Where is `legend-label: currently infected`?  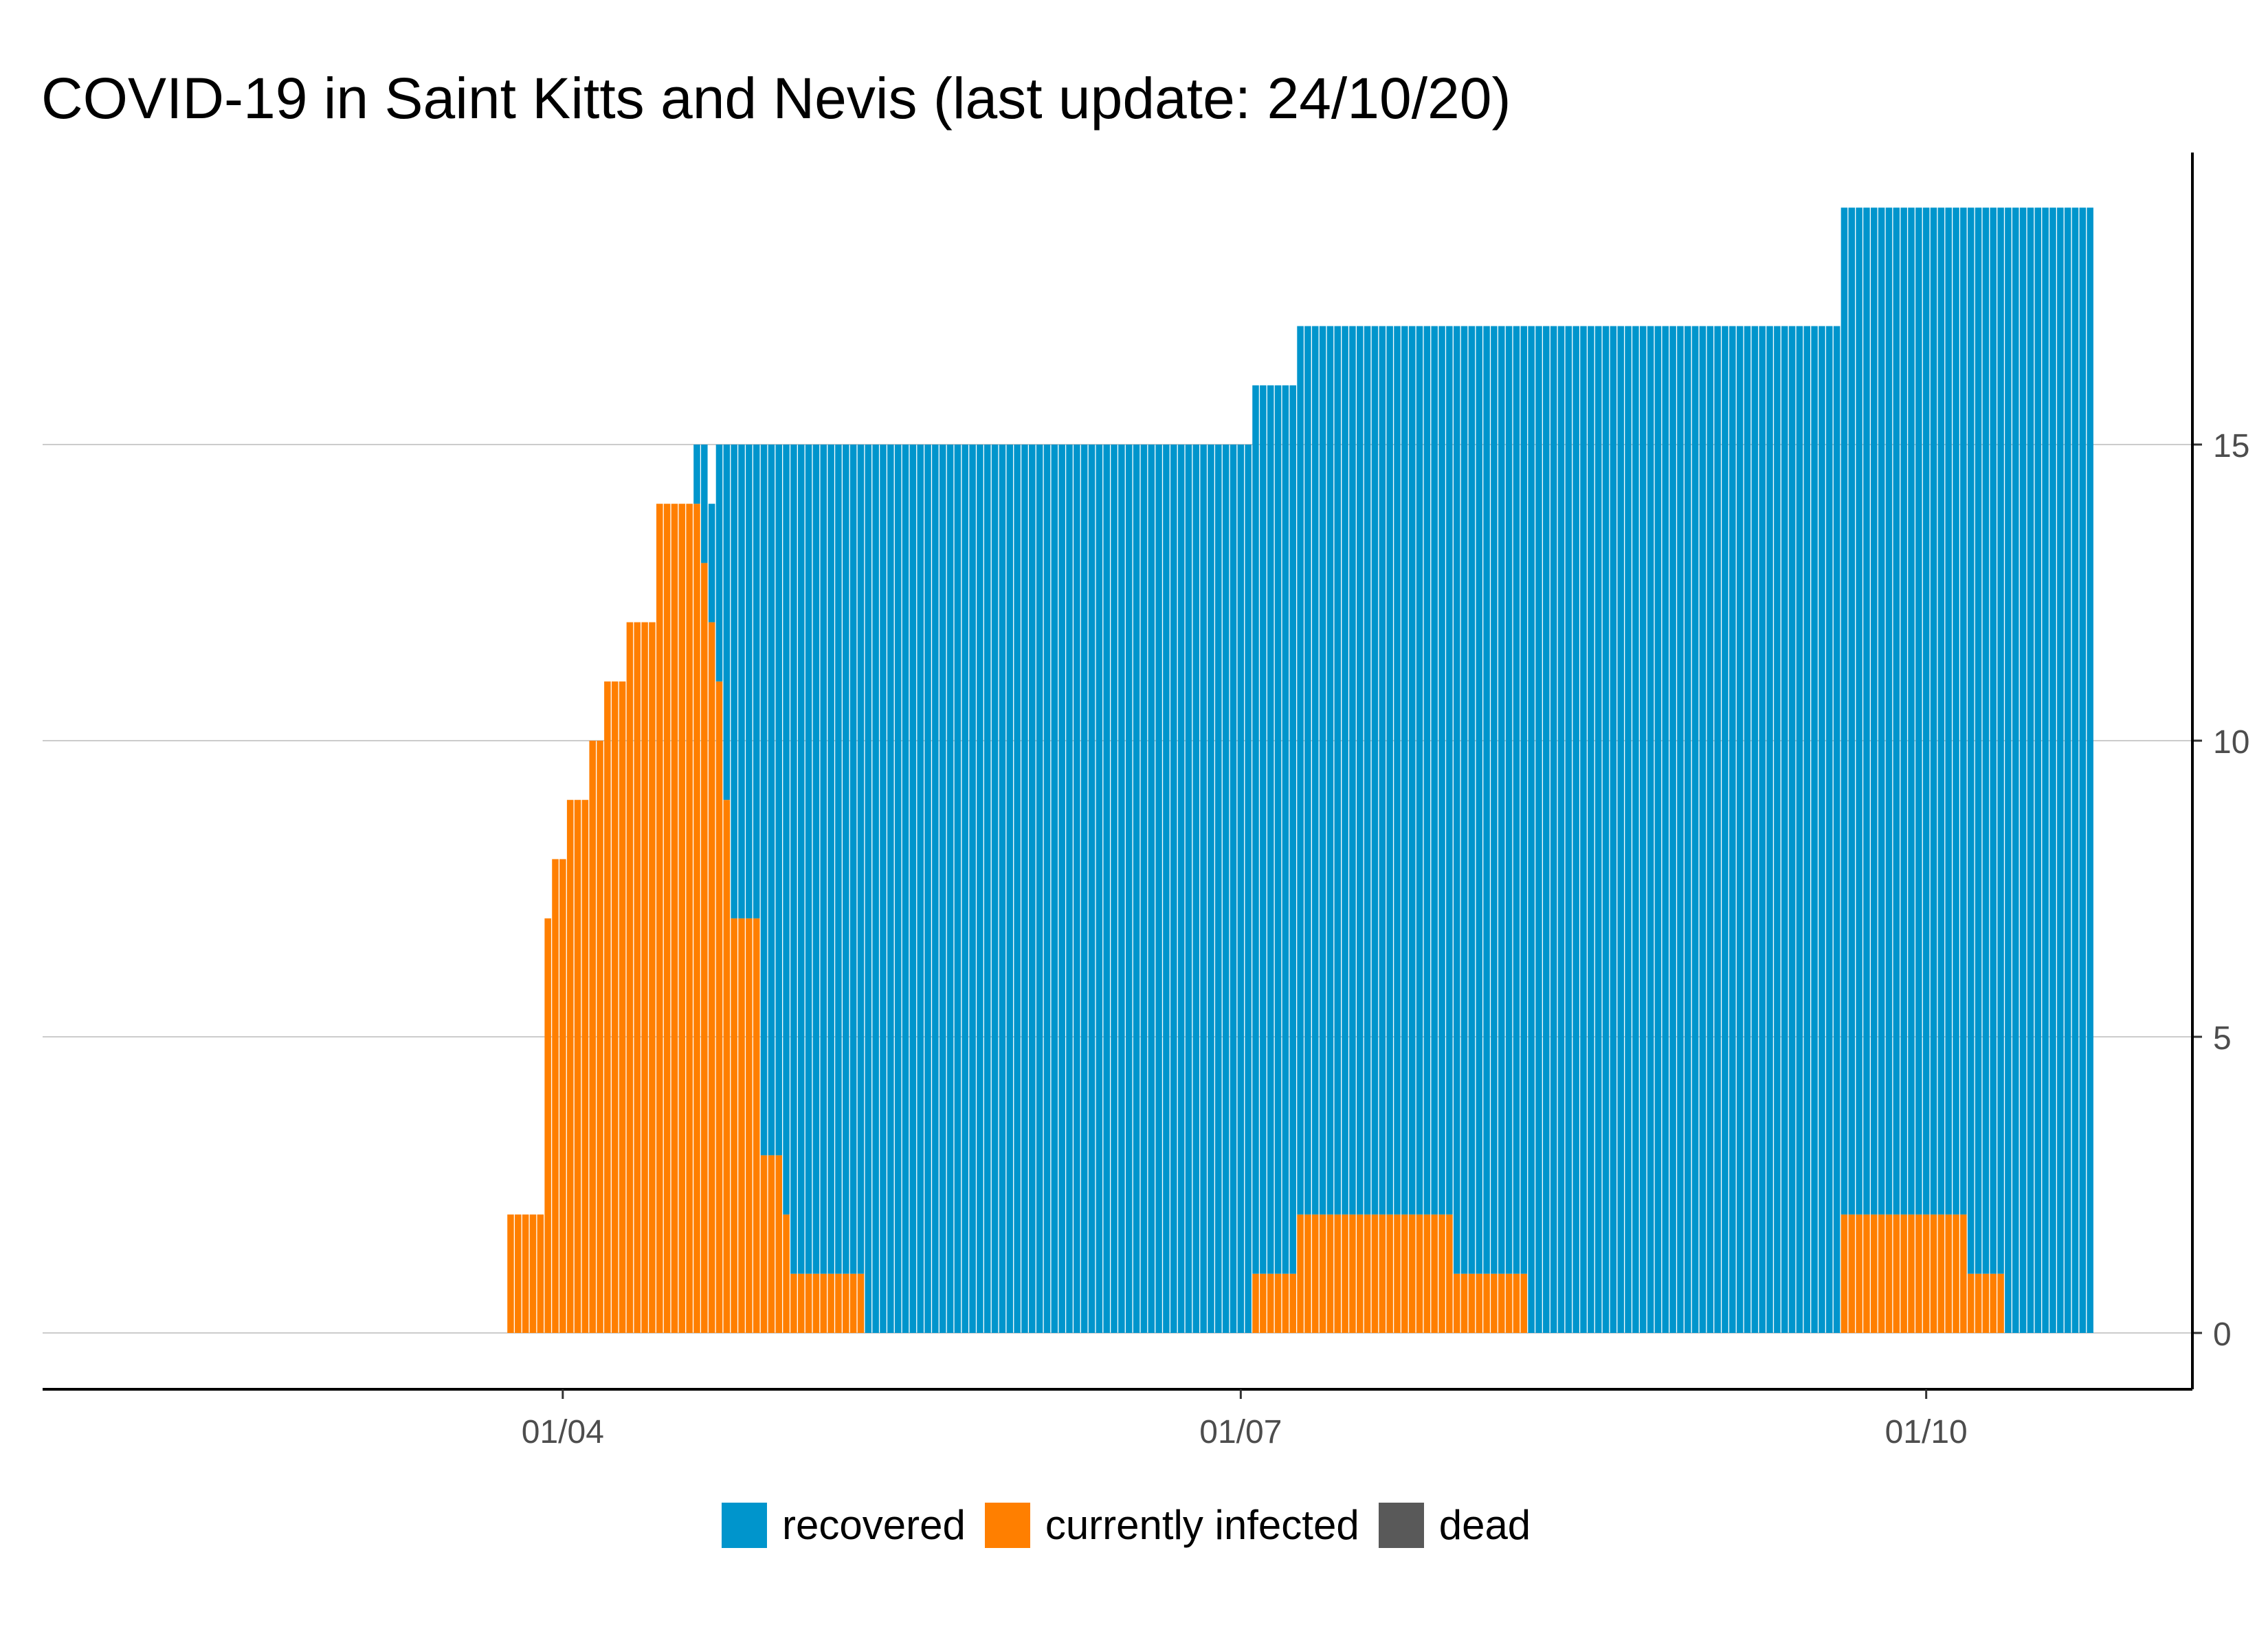
legend-label: currently infected is located at coordinates (1202, 1525).